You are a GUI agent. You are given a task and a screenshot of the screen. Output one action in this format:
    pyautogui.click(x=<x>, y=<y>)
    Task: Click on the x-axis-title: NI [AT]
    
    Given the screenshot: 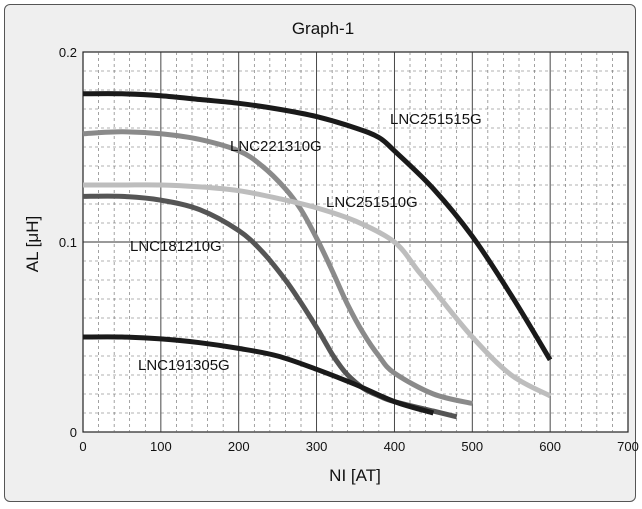 What is the action you would take?
    pyautogui.click(x=355, y=475)
    